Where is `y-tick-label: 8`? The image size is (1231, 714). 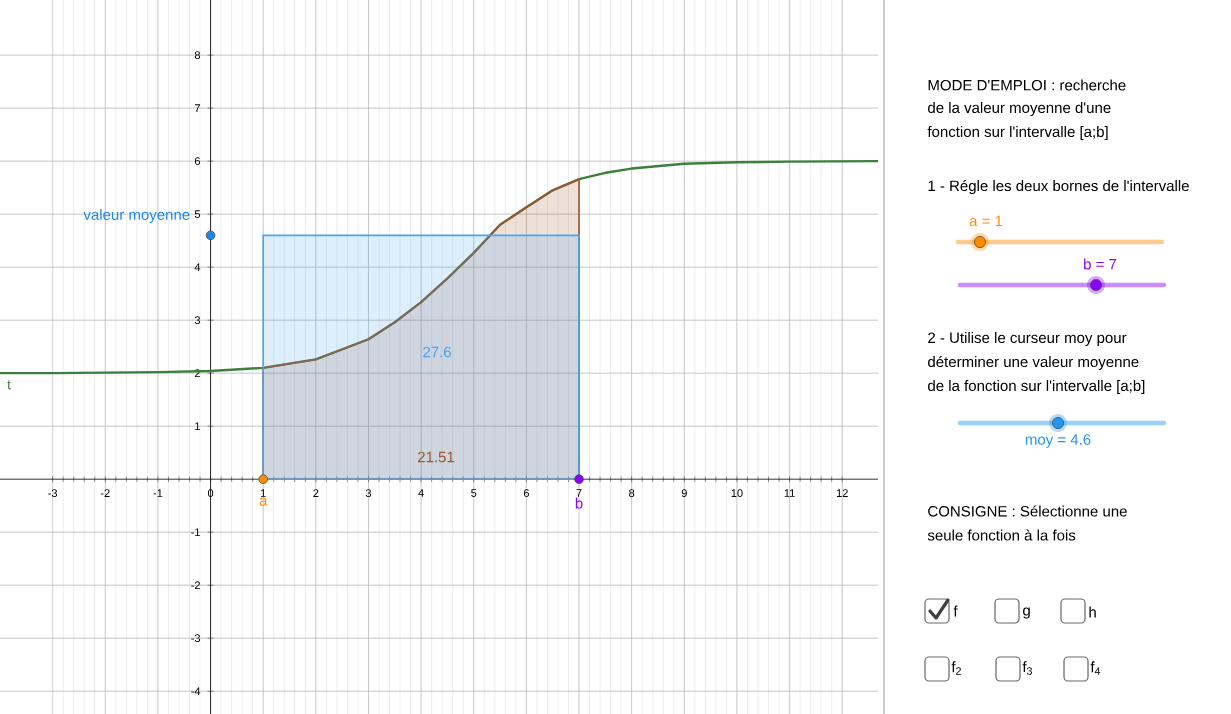 y-tick-label: 8 is located at coordinates (197, 55).